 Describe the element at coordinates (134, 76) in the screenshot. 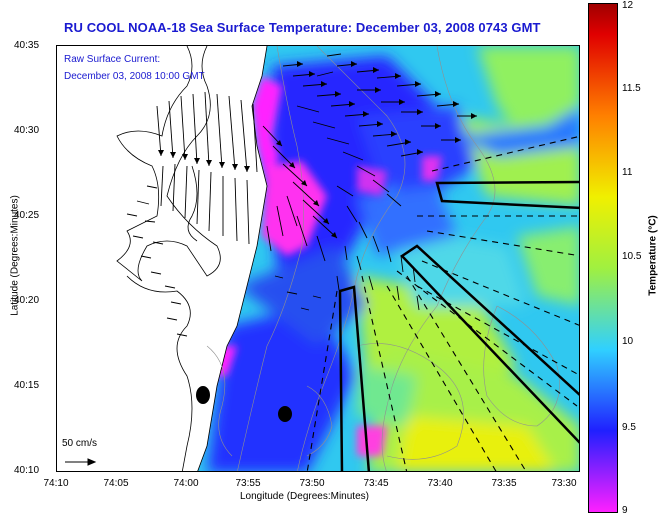

I see `current-legend-line2: December 03, 2008 10:00 GMT` at that location.